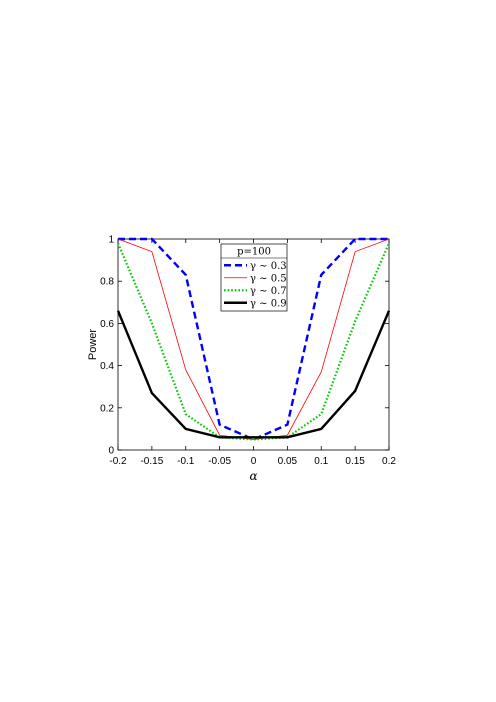 The width and height of the screenshot is (496, 702). What do you see at coordinates (253, 476) in the screenshot?
I see `x-axis-label: α` at bounding box center [253, 476].